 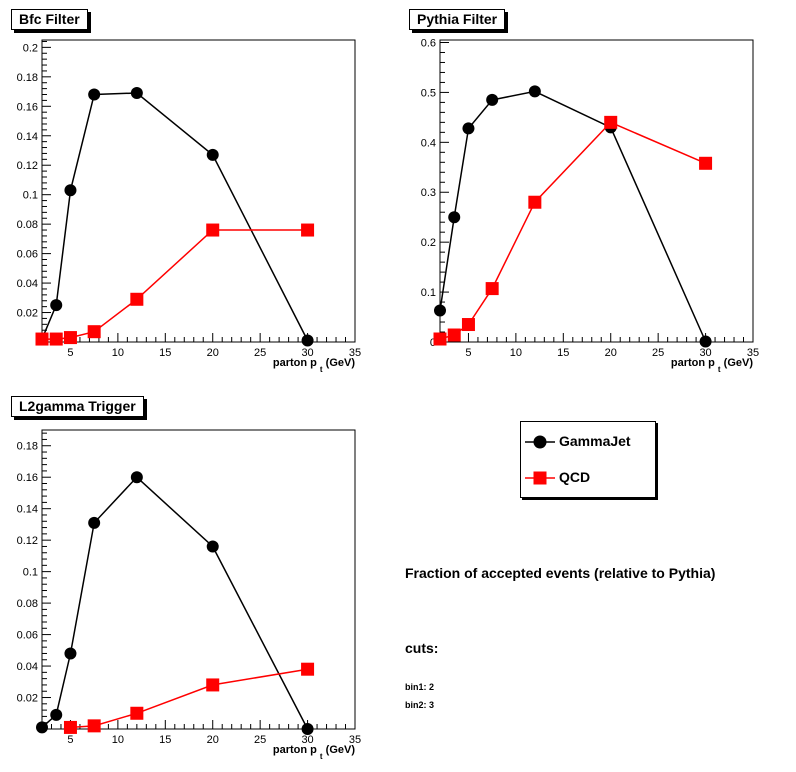 I want to click on legend: GammaJet QCD, so click(x=588, y=459).